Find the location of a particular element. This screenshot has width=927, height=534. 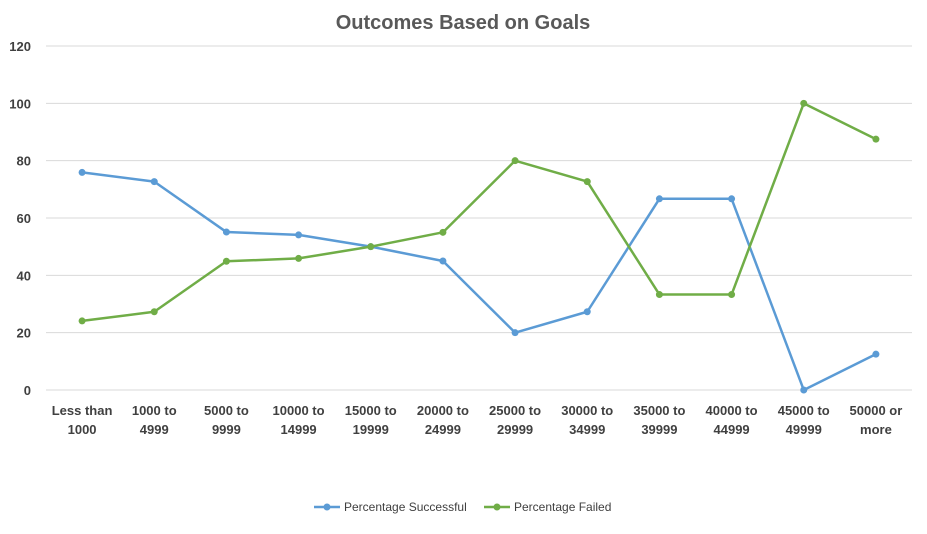

y-tick-label: 100 is located at coordinates (20, 103).